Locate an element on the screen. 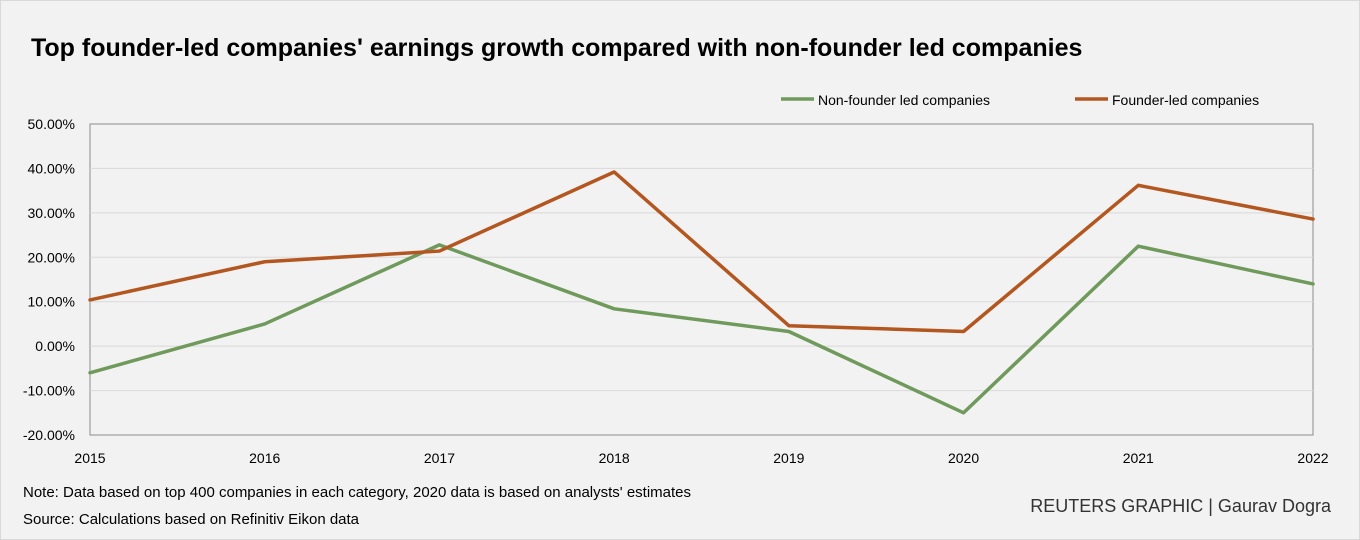 The height and width of the screenshot is (540, 1360). credit-line: REUTERS GRAPHIC | Gaurav Dogra is located at coordinates (1180, 506).